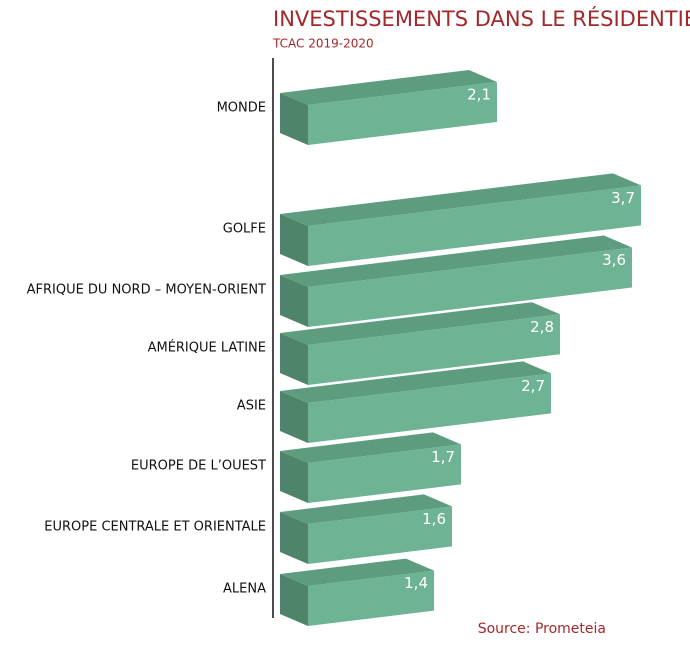 The height and width of the screenshot is (650, 690). I want to click on source-note: Source: Prometeia, so click(542, 629).